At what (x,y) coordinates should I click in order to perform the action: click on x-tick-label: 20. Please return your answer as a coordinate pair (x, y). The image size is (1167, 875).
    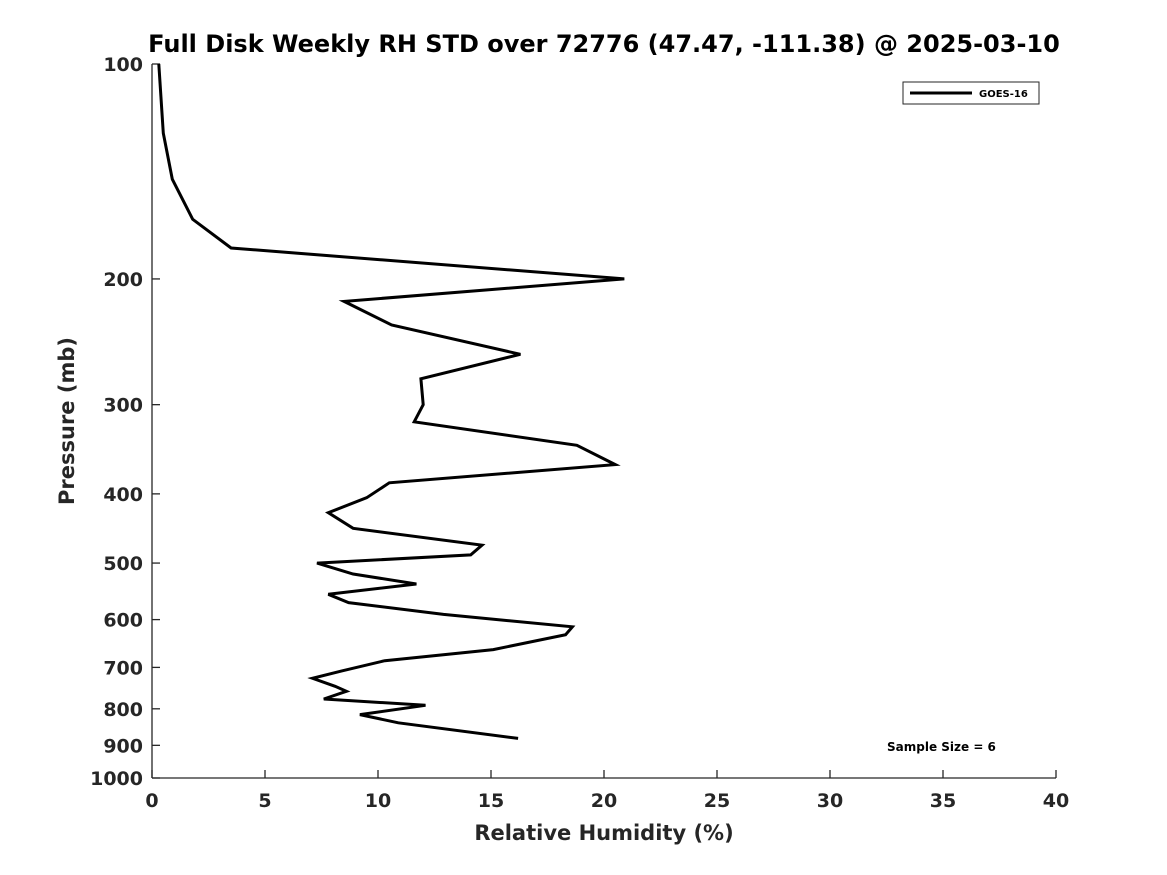
    Looking at the image, I should click on (604, 801).